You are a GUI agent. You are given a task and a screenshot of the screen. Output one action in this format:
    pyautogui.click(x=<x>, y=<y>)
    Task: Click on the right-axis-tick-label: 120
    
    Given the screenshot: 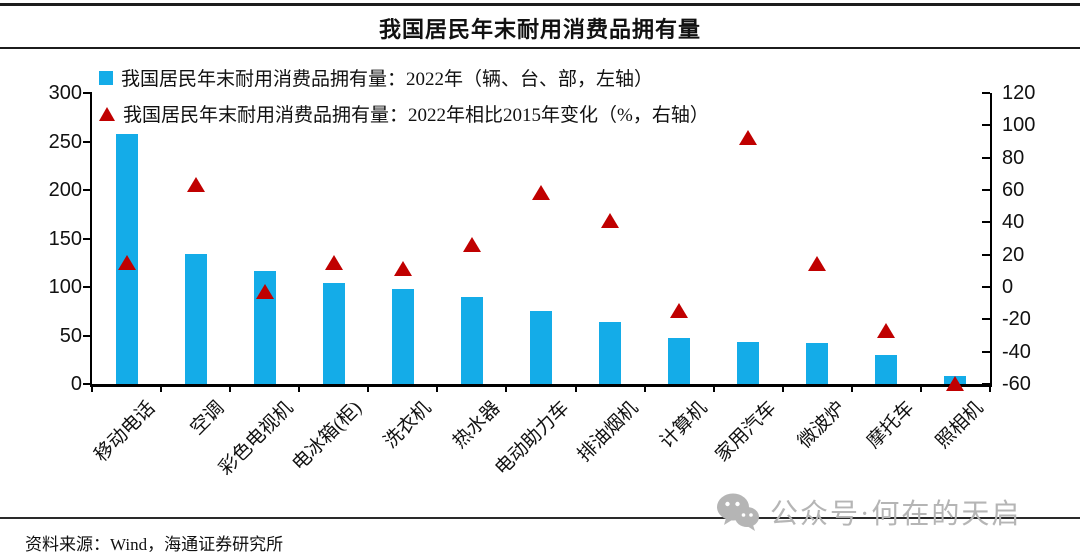 What is the action you would take?
    pyautogui.click(x=1019, y=93)
    